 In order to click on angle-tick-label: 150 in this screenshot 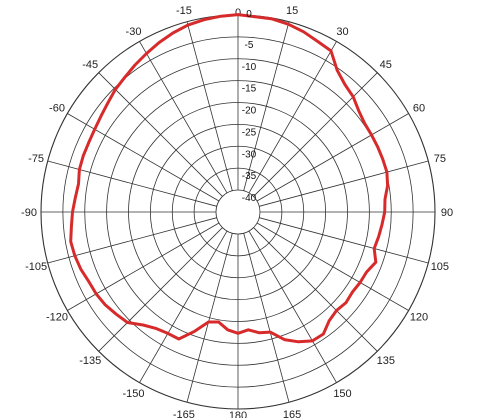, I will do `click(342, 394)`.